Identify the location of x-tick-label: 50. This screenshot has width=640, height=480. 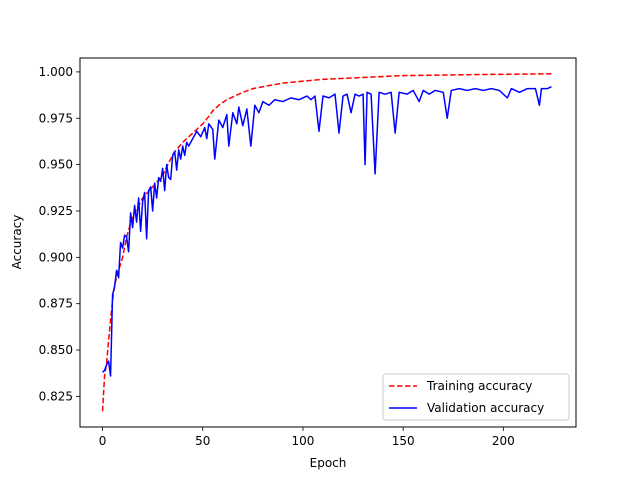
(202, 441).